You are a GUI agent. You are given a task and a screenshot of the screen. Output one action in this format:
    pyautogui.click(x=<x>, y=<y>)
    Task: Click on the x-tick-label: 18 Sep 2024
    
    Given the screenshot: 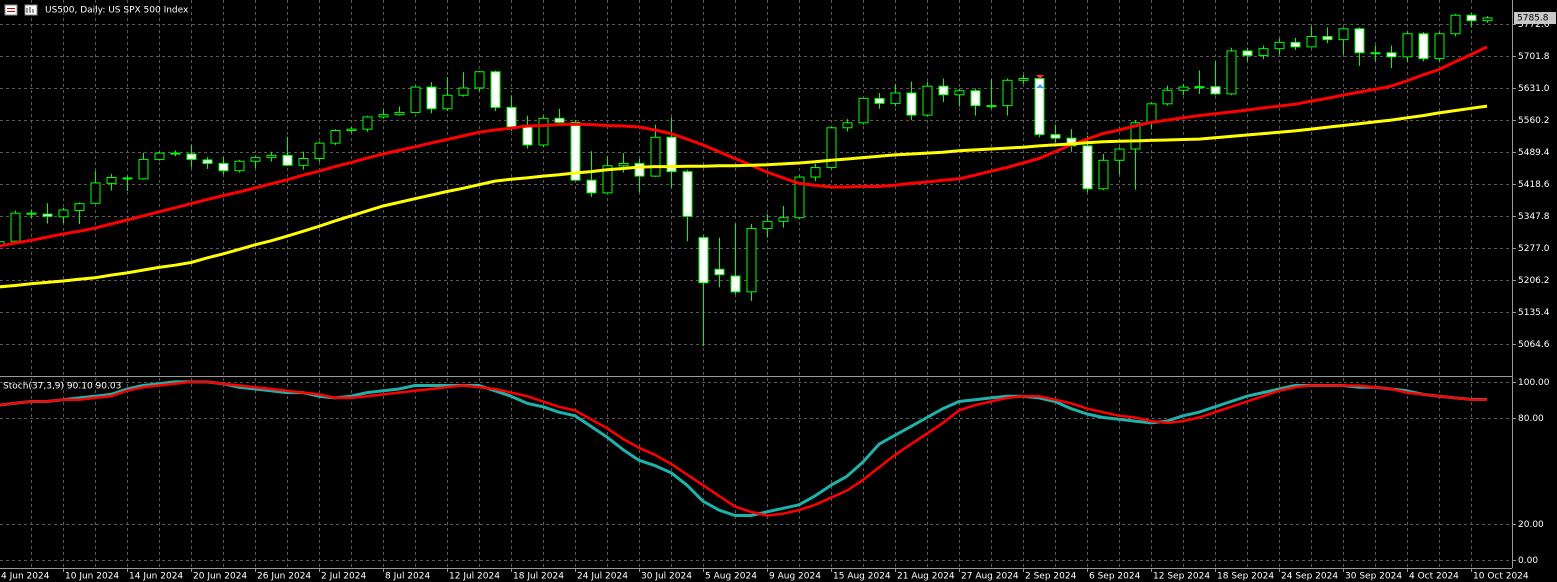 What is the action you would take?
    pyautogui.click(x=1245, y=577)
    